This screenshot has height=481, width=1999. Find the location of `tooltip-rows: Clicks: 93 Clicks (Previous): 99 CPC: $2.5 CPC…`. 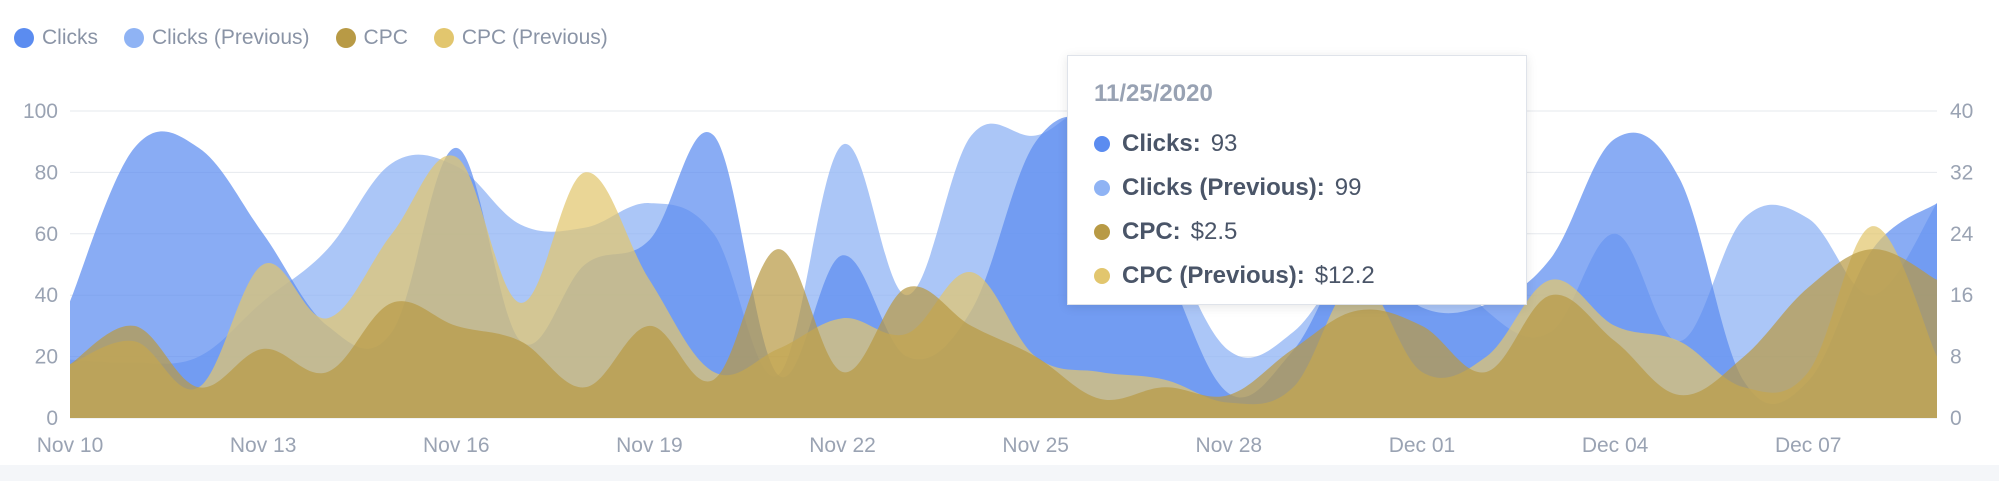

tooltip-rows: Clicks: 93 Clicks (Previous): 99 CPC: $2.5 CPC… is located at coordinates (1297, 210).